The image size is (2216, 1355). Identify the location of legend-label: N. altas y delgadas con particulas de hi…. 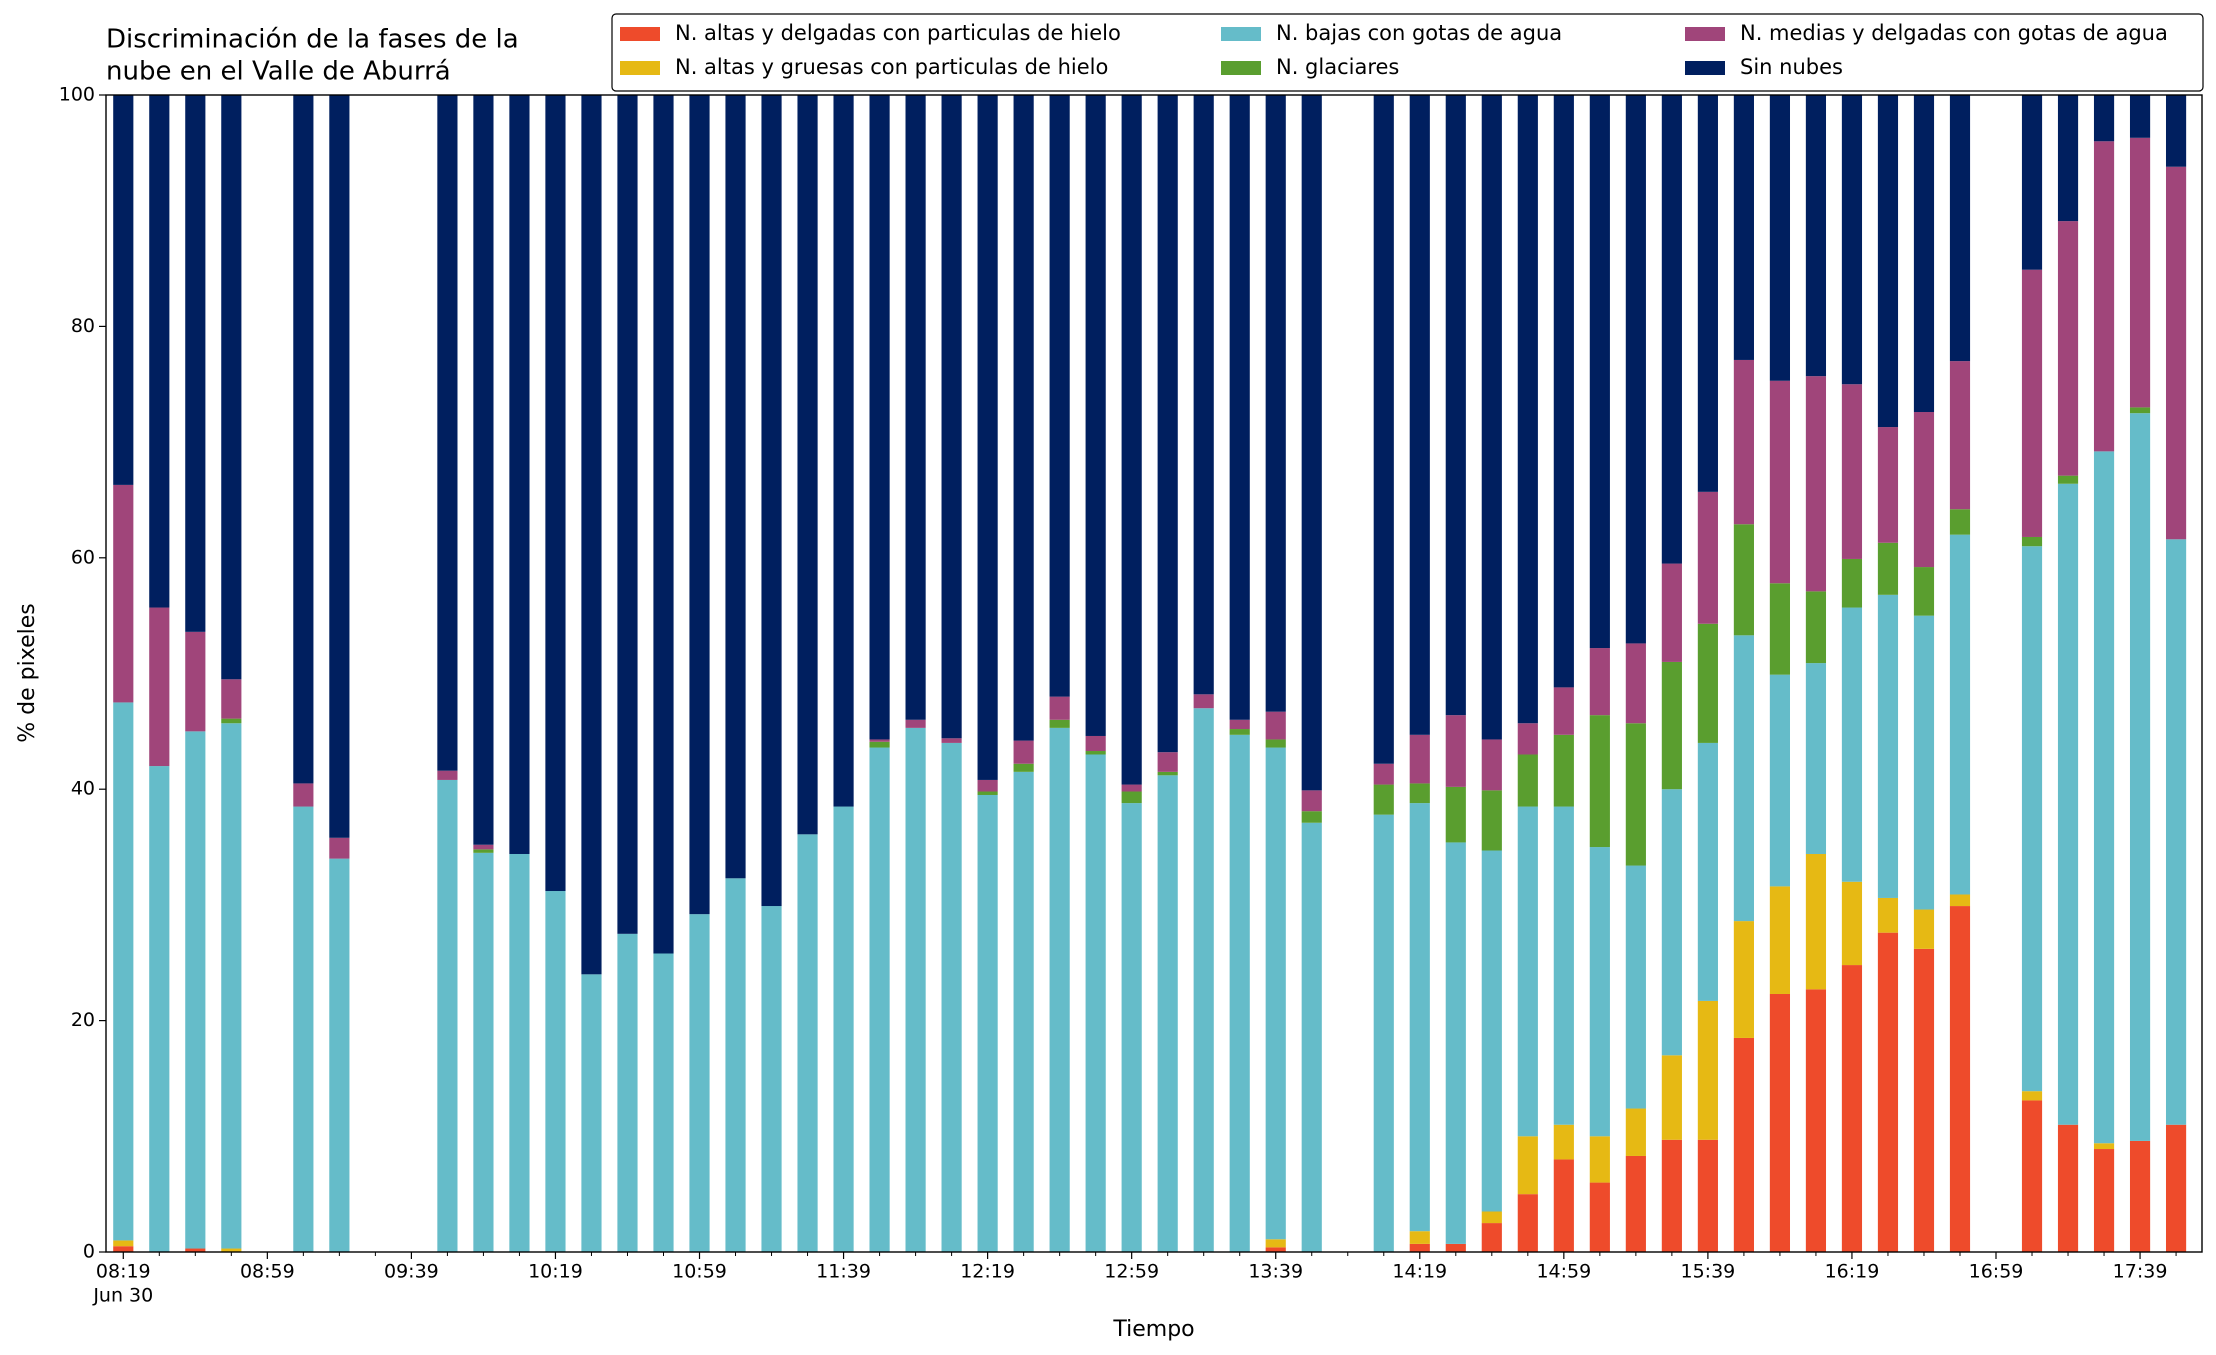
(898, 33).